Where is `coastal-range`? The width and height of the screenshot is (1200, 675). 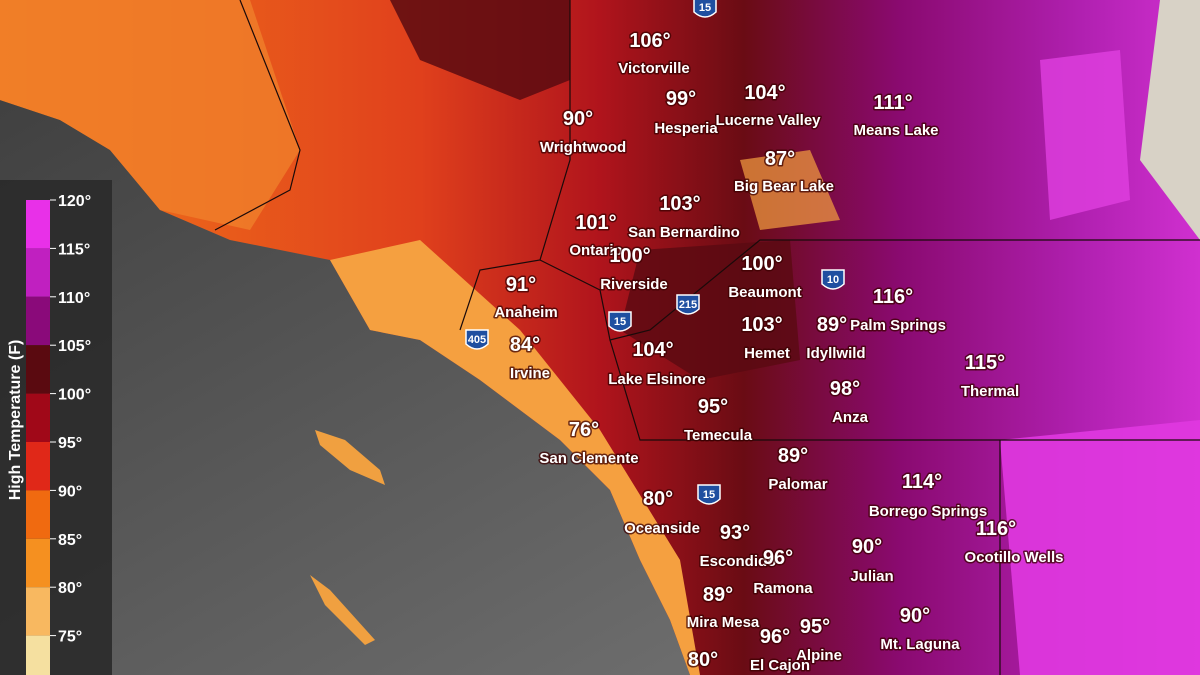
coastal-range is located at coordinates (150, 115).